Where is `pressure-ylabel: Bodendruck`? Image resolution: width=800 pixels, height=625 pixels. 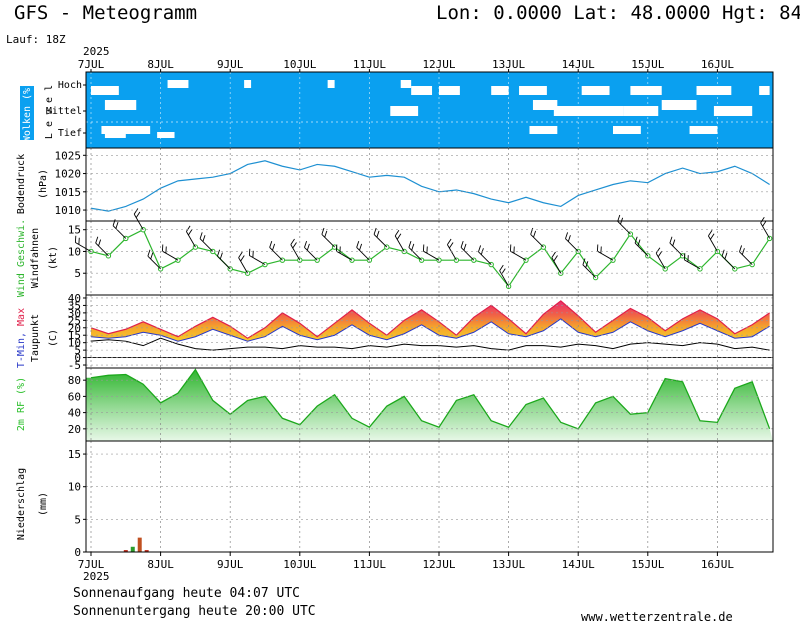
pressure-ylabel: Bodendruck is located at coordinates (21, 184).